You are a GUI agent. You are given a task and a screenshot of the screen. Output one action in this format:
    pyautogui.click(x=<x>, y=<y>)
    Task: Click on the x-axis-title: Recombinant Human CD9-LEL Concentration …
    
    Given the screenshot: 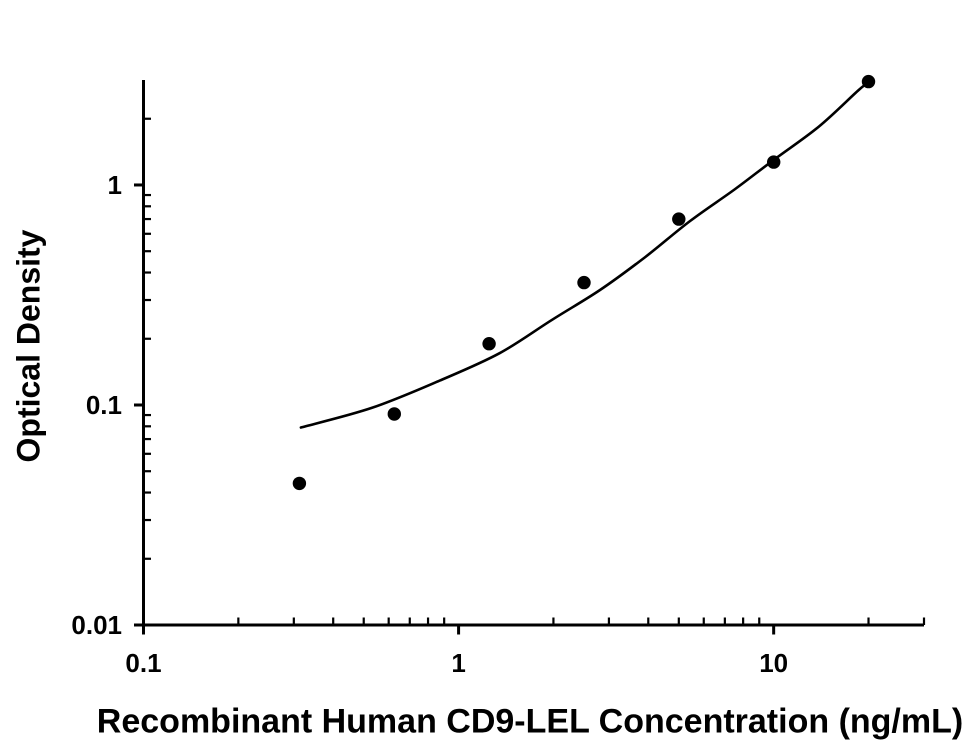 What is the action you would take?
    pyautogui.click(x=530, y=721)
    